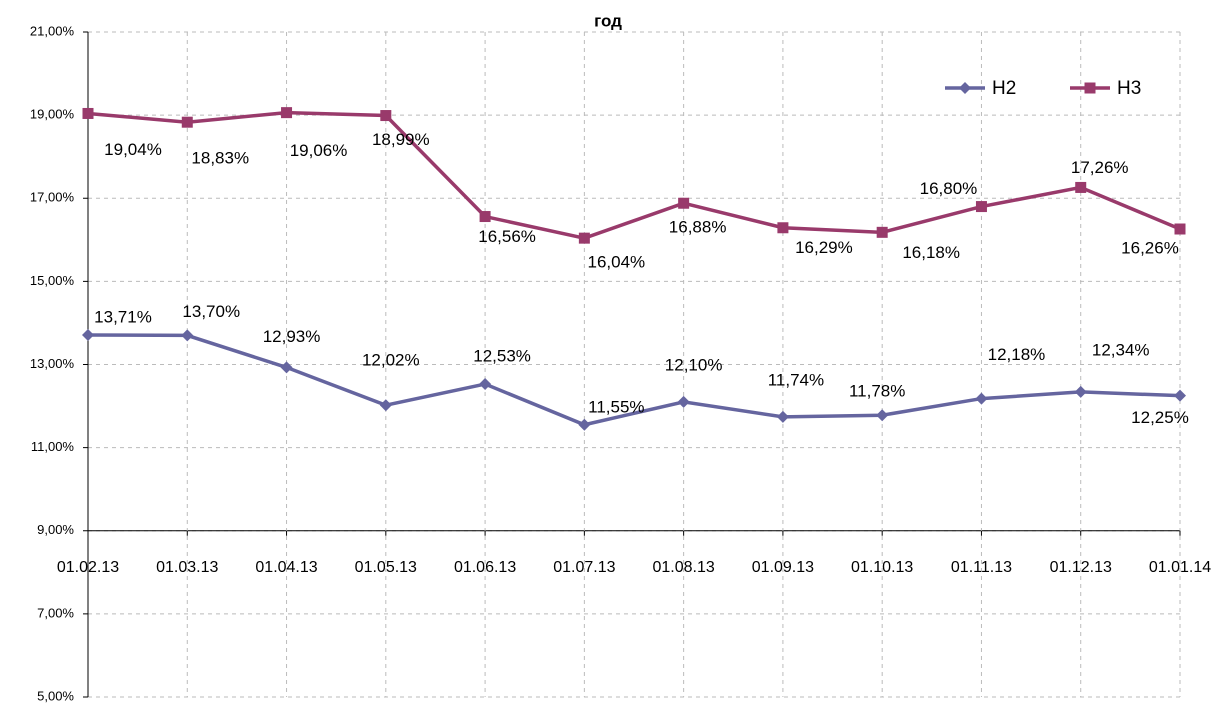 Image resolution: width=1221 pixels, height=703 pixels. I want to click on data-label: 11,78%, so click(877, 391).